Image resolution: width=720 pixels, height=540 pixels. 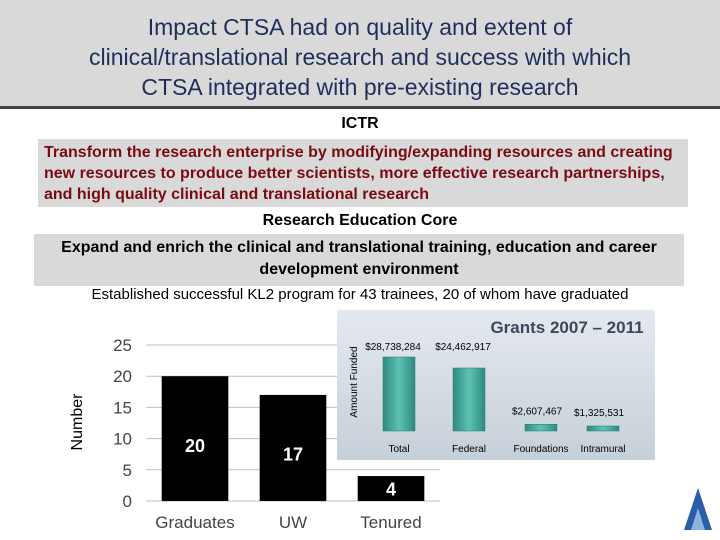 I want to click on count-x-tick-label: Tenured, so click(x=390, y=522).